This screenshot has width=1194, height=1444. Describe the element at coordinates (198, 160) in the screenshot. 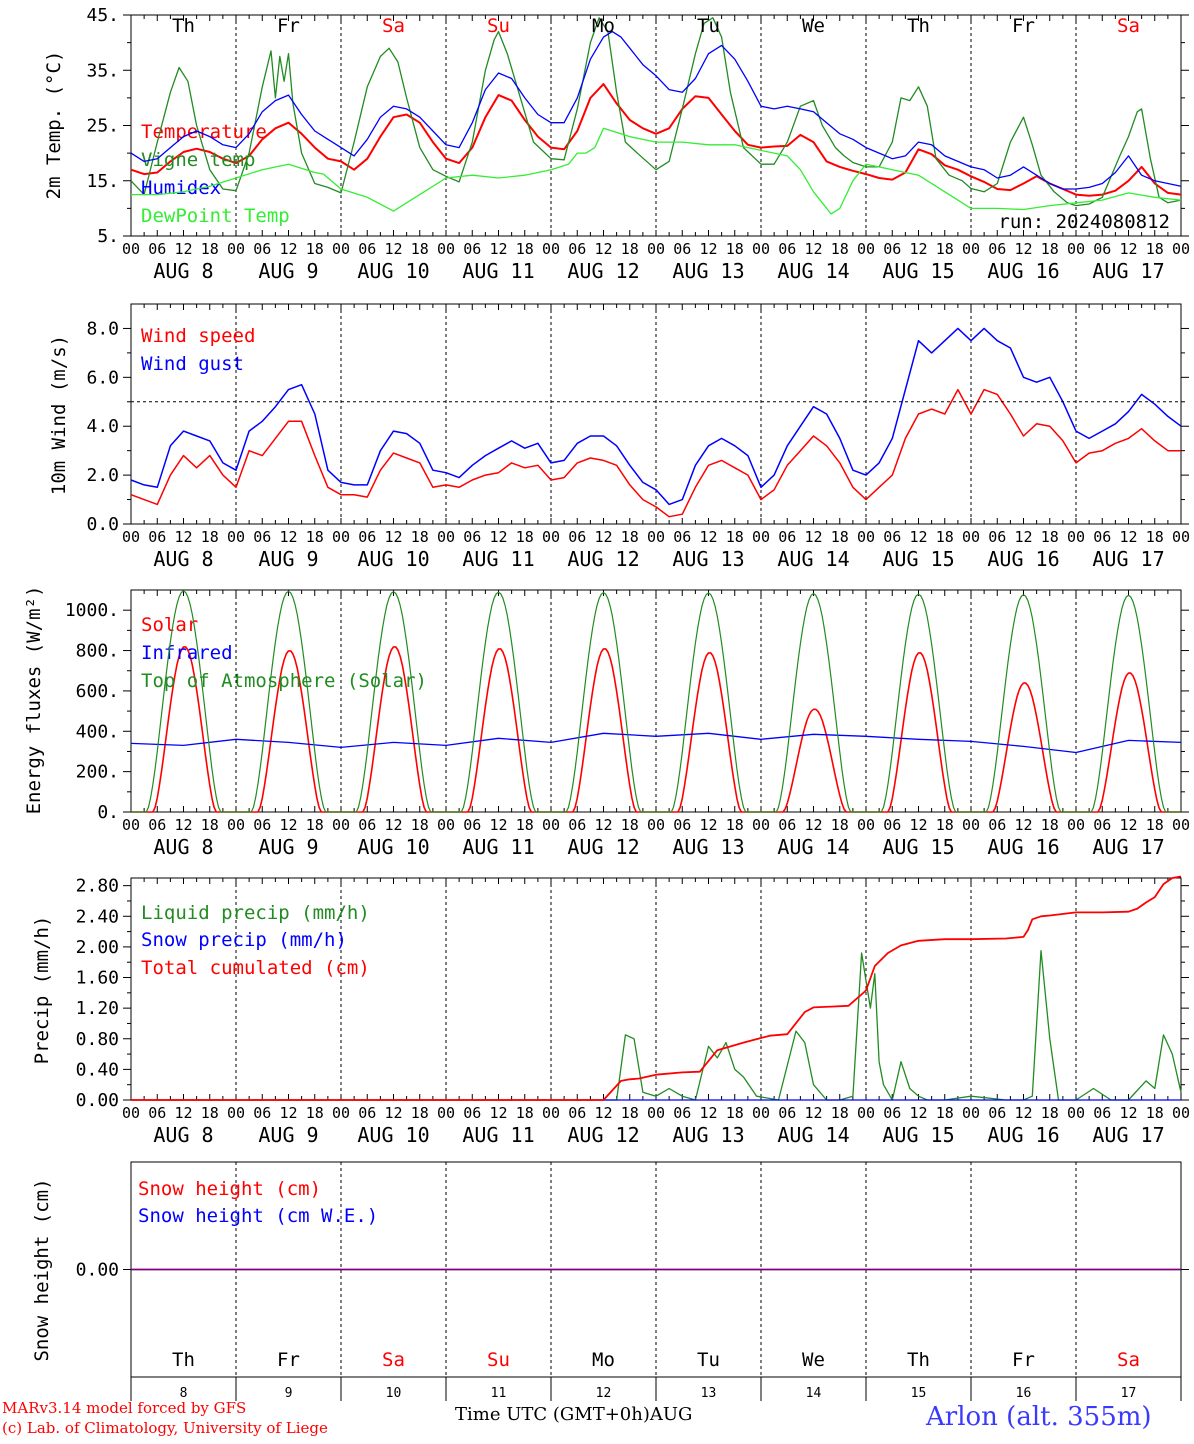

I see `legend-series-vigne-temp: Vigne temp` at that location.